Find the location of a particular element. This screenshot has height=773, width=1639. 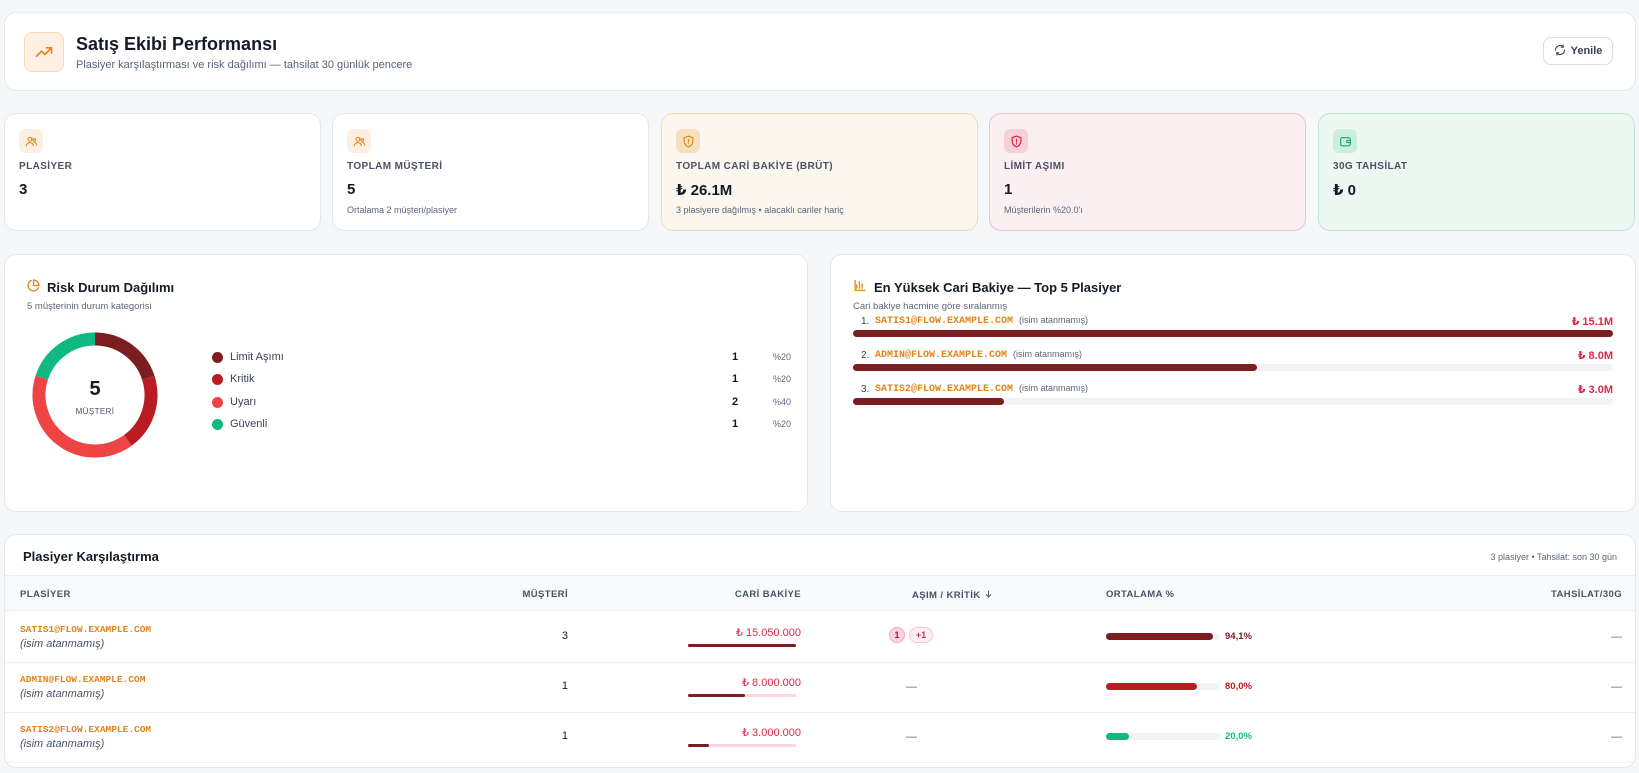

kpi-label: PLASİYER is located at coordinates (46, 166).